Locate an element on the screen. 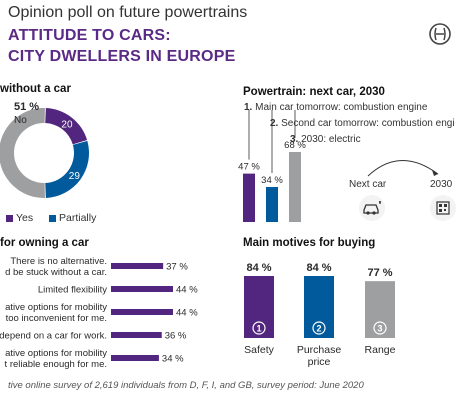 This screenshot has height=400, width=460. legend-partially-label: Partially is located at coordinates (77, 218).